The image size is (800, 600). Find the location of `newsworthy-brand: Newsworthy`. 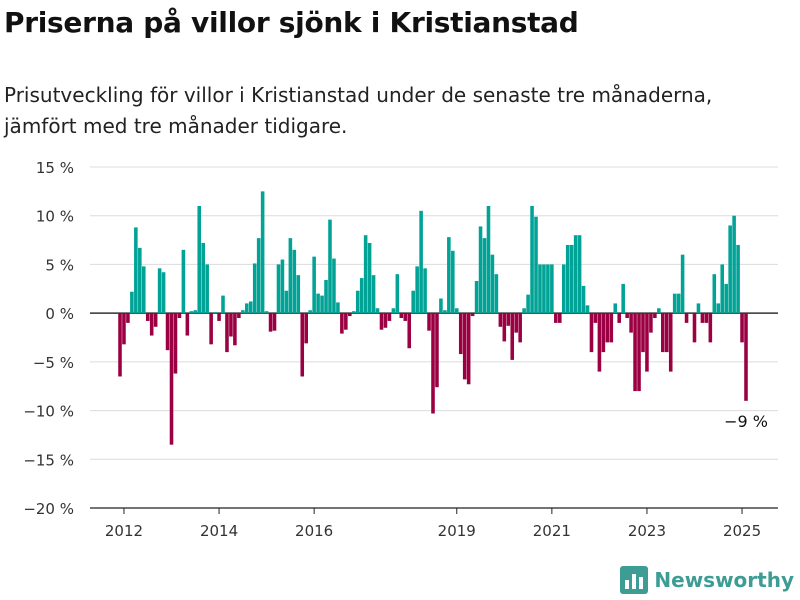

newsworthy-brand: Newsworthy is located at coordinates (707, 580).